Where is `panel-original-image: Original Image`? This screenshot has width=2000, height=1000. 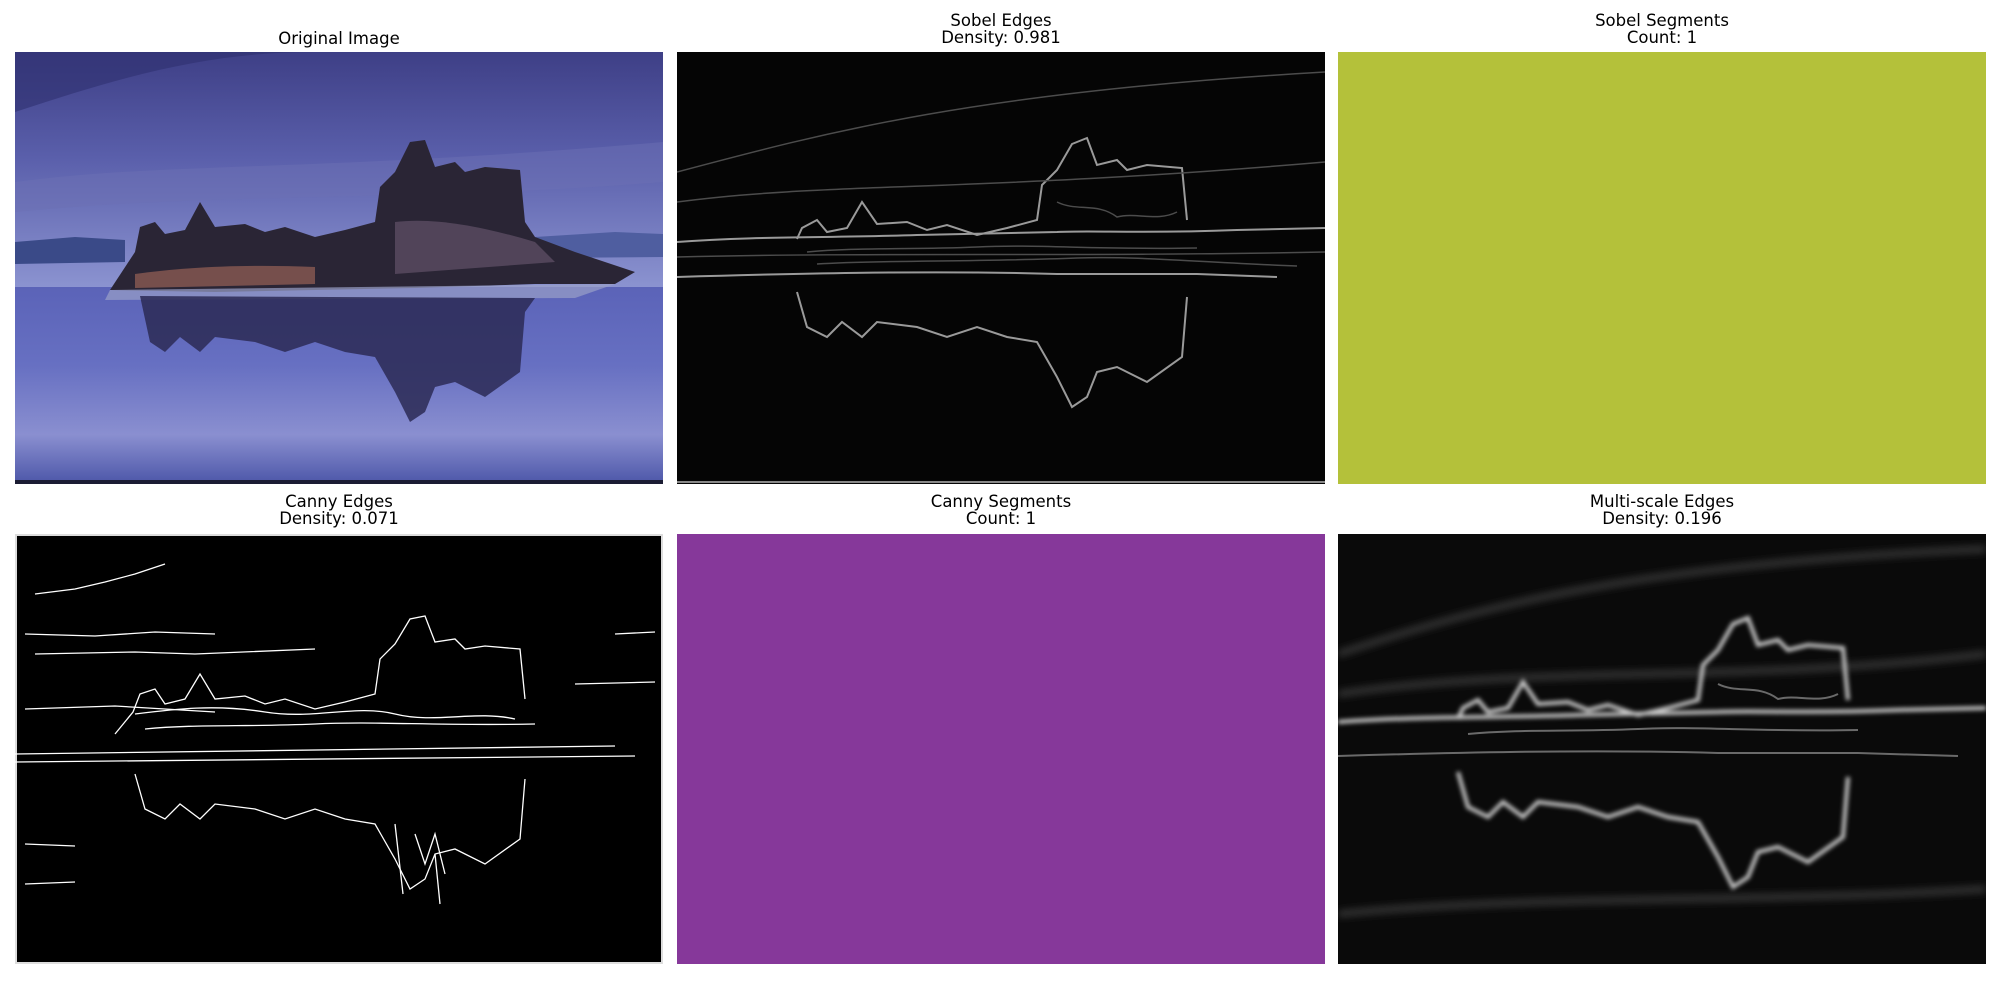
panel-original-image: Original Image is located at coordinates (339, 257).